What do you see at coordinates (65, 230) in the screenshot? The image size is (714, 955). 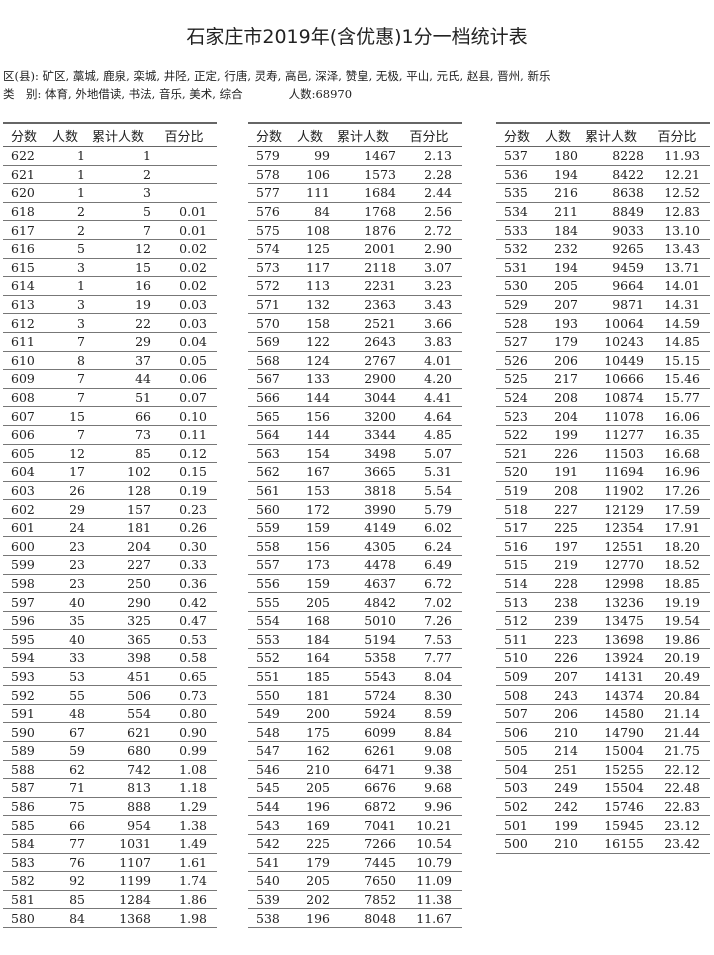 I see `cell-count: 2` at bounding box center [65, 230].